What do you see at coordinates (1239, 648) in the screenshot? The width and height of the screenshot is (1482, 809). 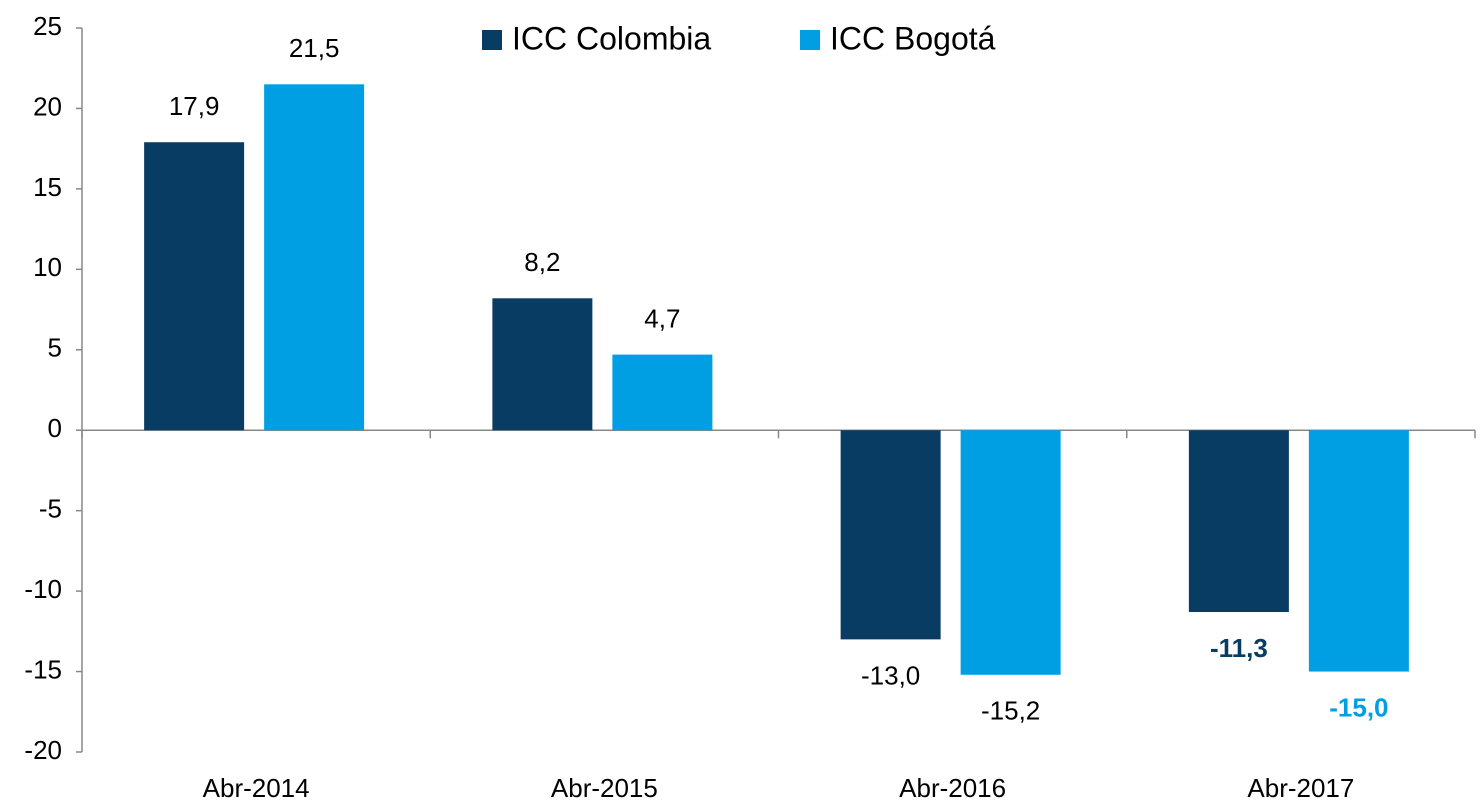 I see `value-label: -11,3` at bounding box center [1239, 648].